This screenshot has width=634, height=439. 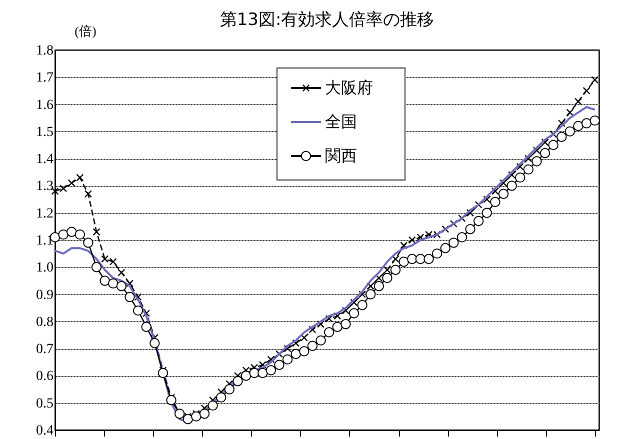 What do you see at coordinates (45, 186) in the screenshot?
I see `y-tick-label: 1.3` at bounding box center [45, 186].